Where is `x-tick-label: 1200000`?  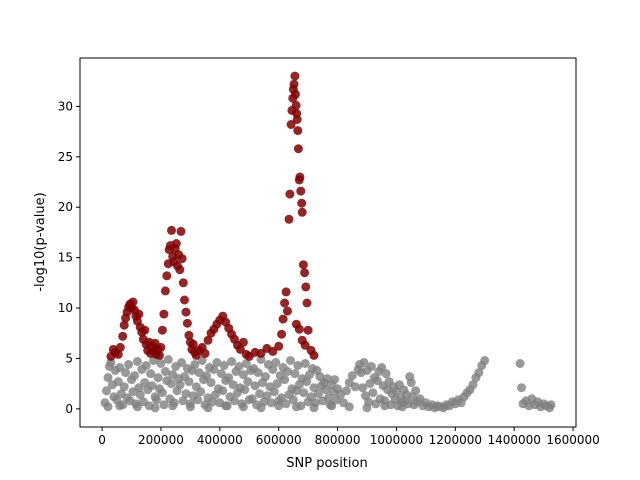
x-tick-label: 1200000 is located at coordinates (455, 440).